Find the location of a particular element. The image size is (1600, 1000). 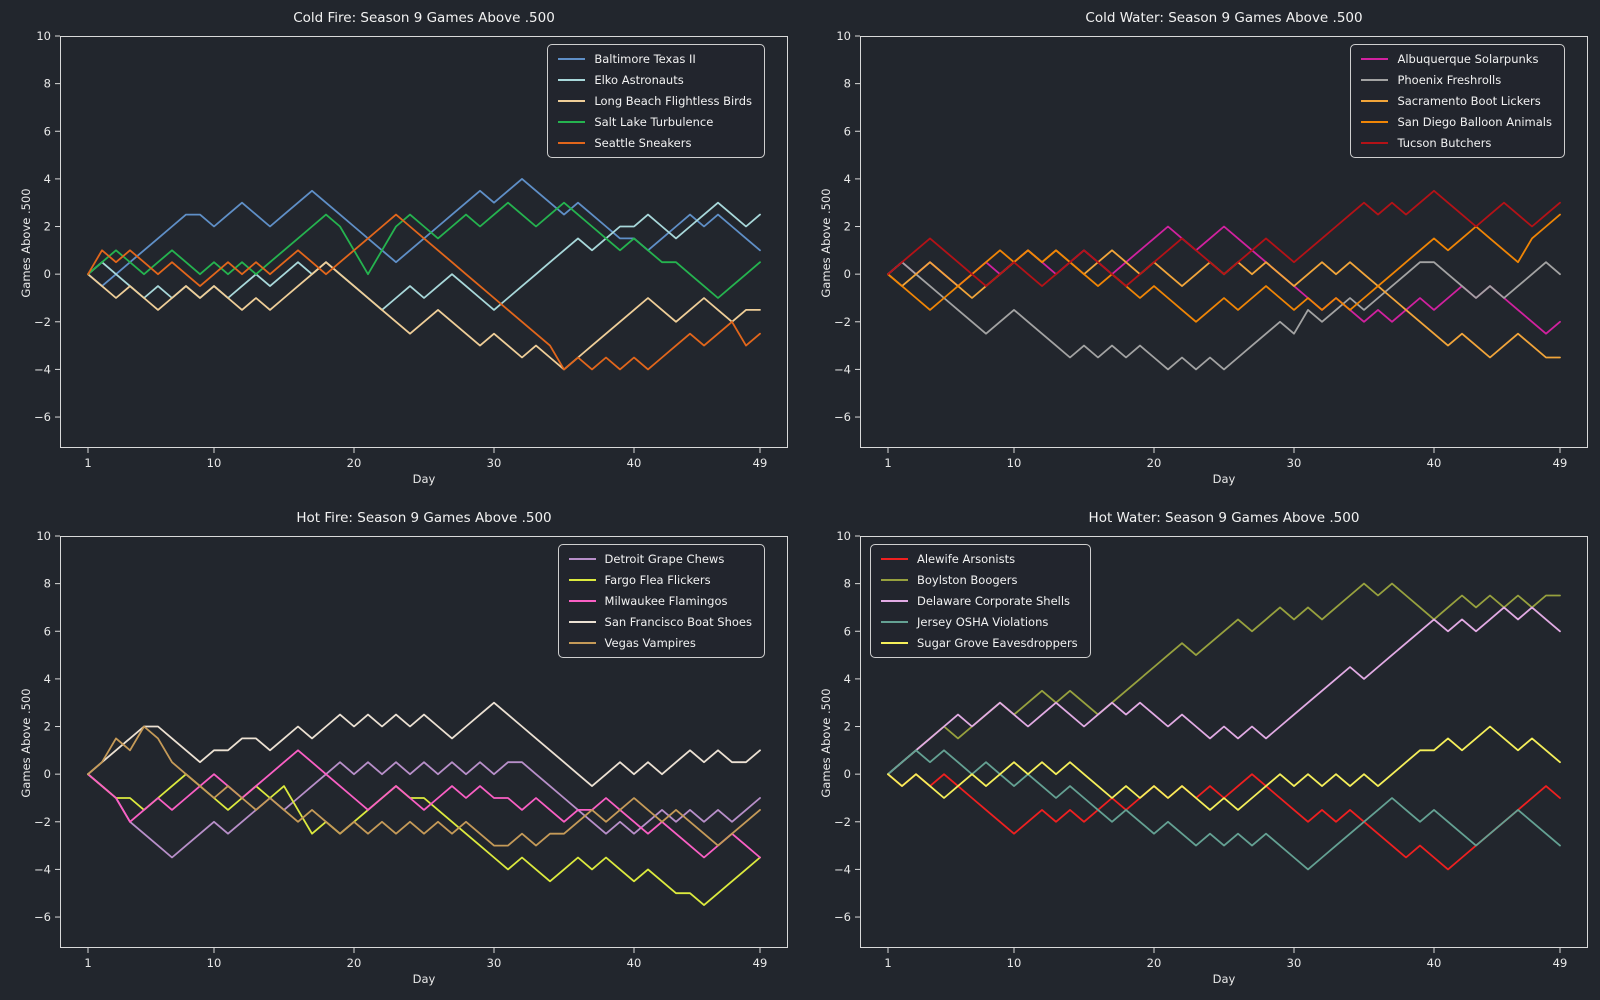

chart-title: Cold Water: Season 9 Games Above .500 is located at coordinates (1224, 18).